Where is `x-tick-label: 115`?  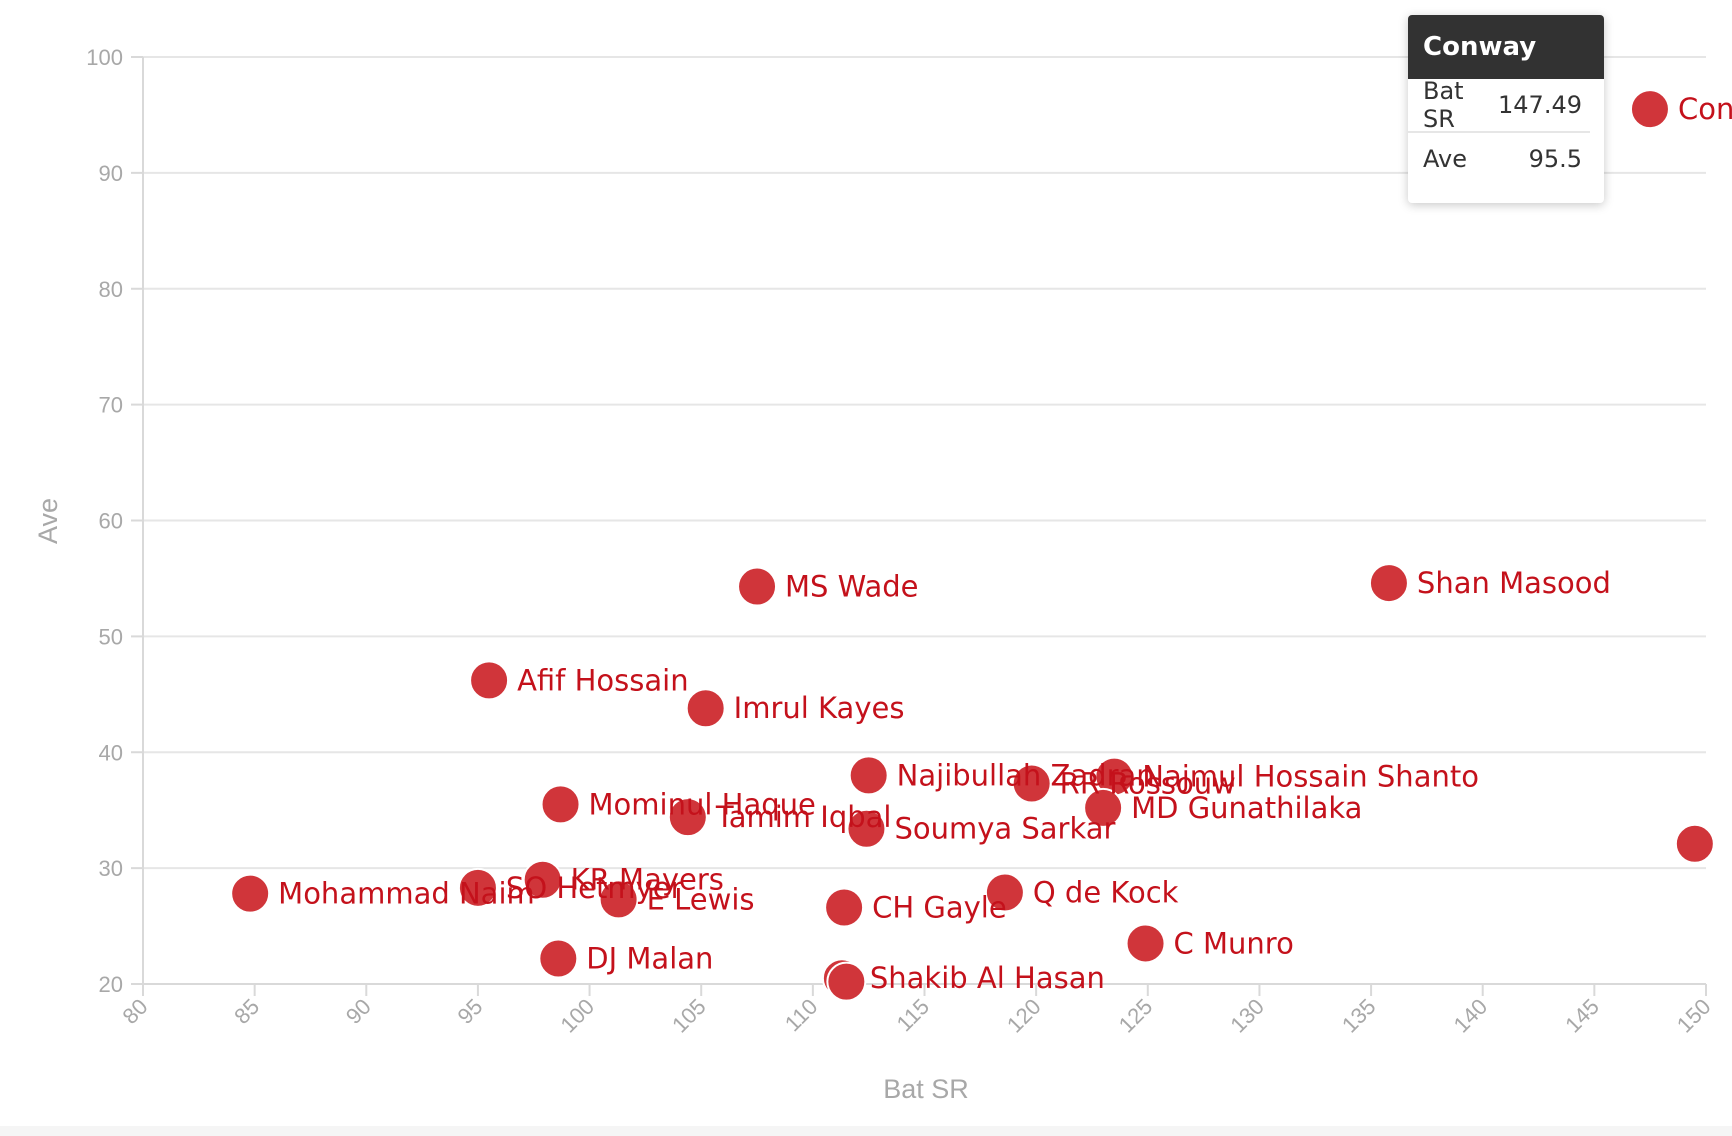 x-tick-label: 115 is located at coordinates (913, 1015).